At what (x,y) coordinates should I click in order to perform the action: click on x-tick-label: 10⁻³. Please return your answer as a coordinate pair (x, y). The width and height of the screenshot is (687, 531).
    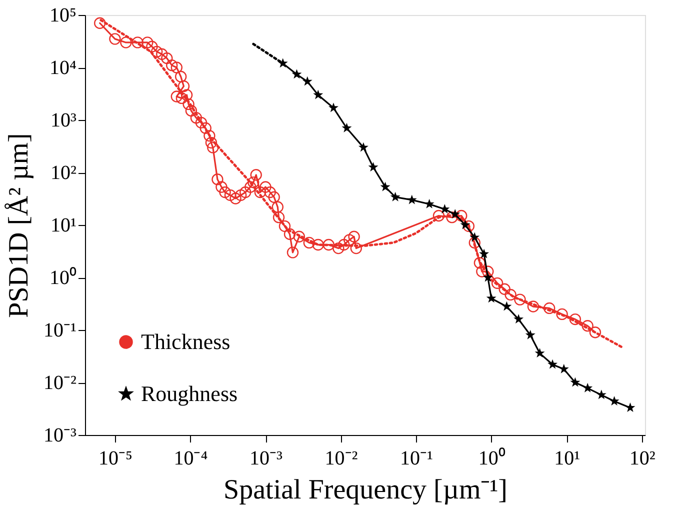
    Looking at the image, I should click on (266, 459).